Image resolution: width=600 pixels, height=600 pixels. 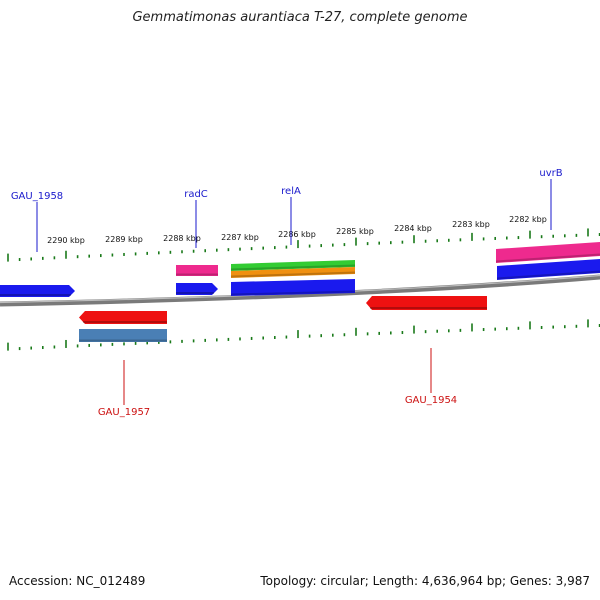 What do you see at coordinates (123, 335) in the screenshot?
I see `feature-gau-1957-lower` at bounding box center [123, 335].